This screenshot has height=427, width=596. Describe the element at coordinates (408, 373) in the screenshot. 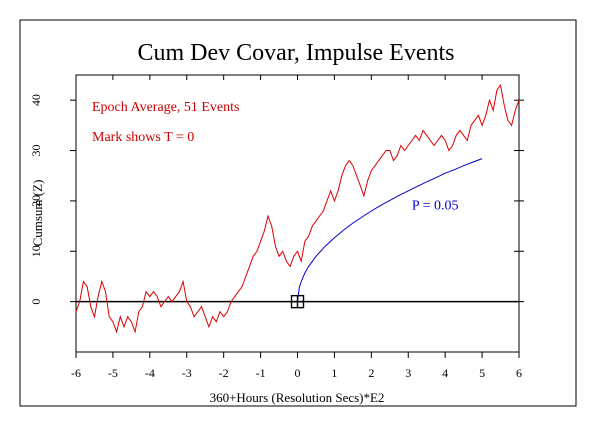

I see `x-tick-label: 3` at that location.